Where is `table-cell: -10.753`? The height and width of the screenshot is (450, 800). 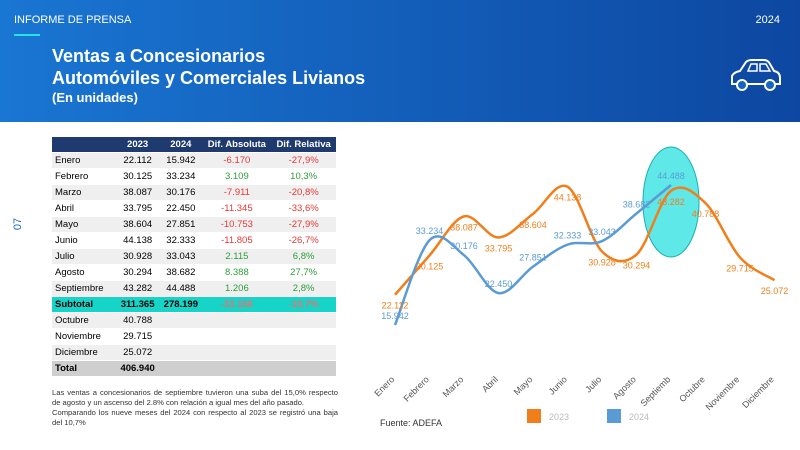
table-cell: -10.753 is located at coordinates (237, 224).